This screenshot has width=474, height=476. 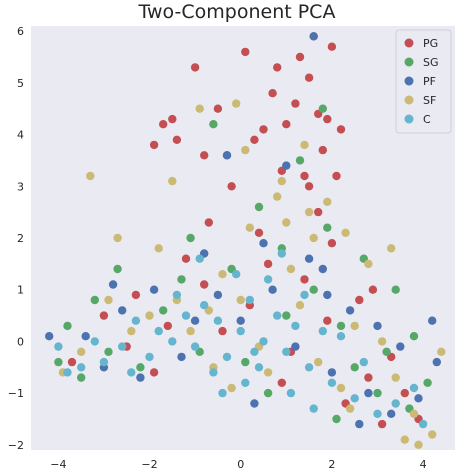 I want to click on legend-label-pg: PG, so click(x=430, y=43).